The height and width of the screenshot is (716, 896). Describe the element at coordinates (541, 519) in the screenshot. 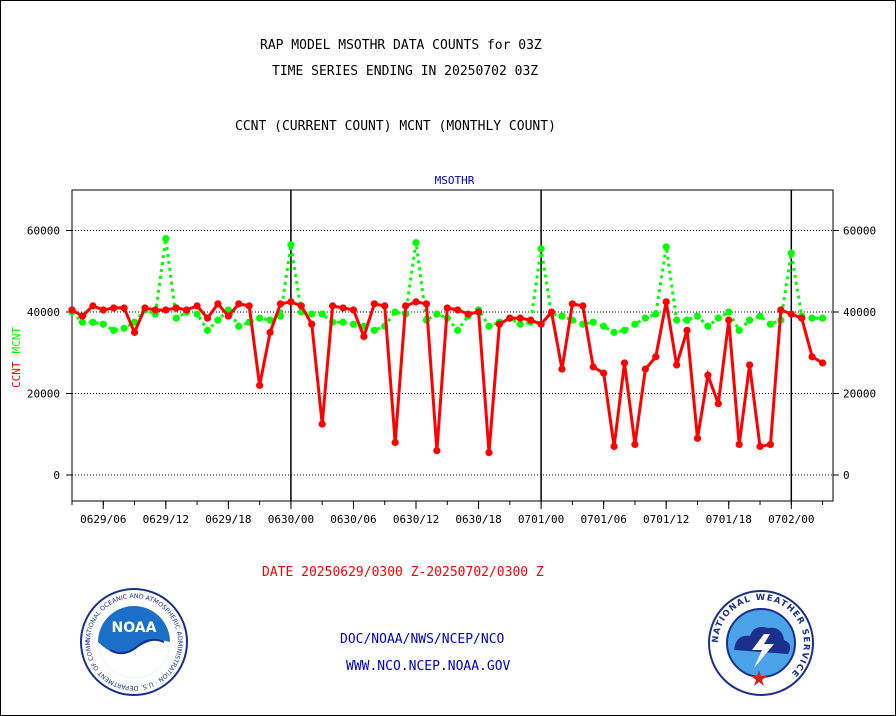

I see `x-tick-label: 0701/00` at that location.